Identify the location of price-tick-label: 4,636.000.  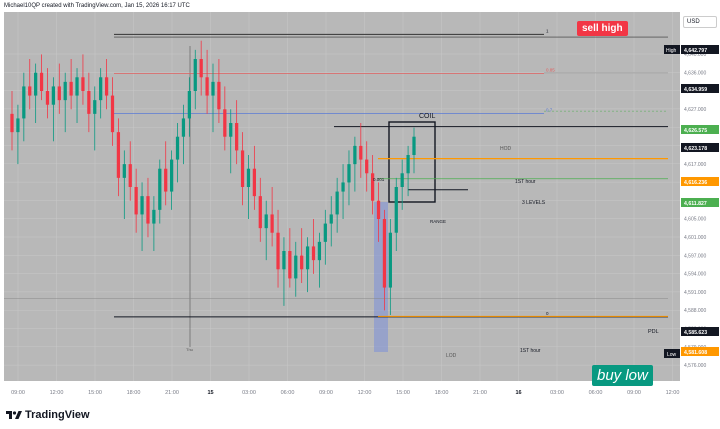
(695, 73).